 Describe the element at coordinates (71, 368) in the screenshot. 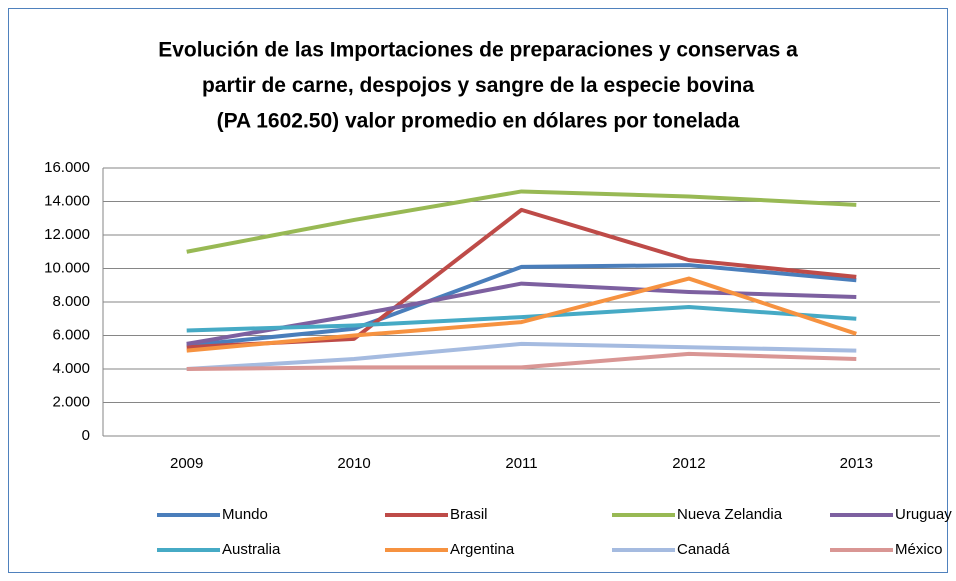

I see `y-tick-label: 4.000` at that location.